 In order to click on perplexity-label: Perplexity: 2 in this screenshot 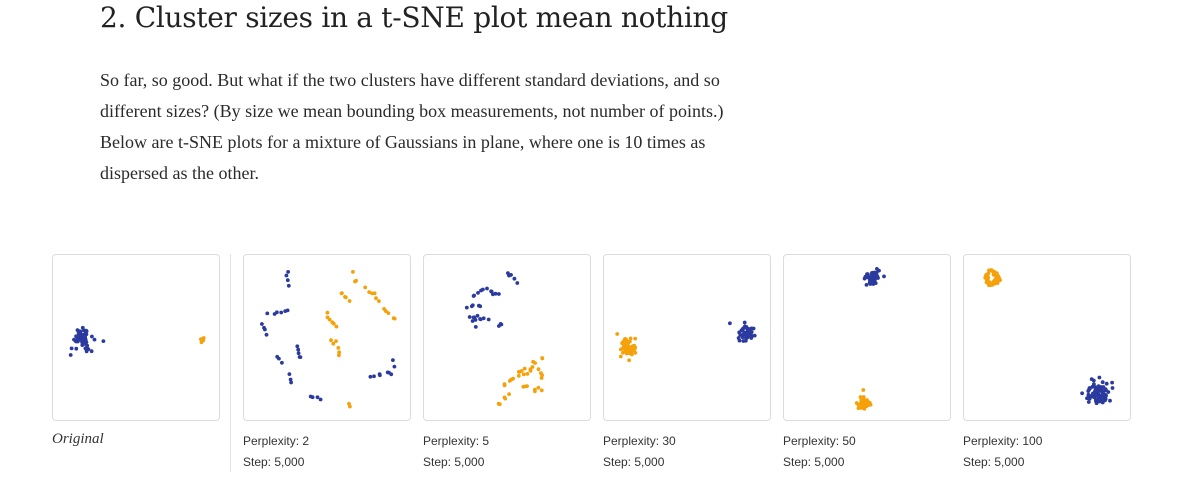, I will do `click(276, 441)`.